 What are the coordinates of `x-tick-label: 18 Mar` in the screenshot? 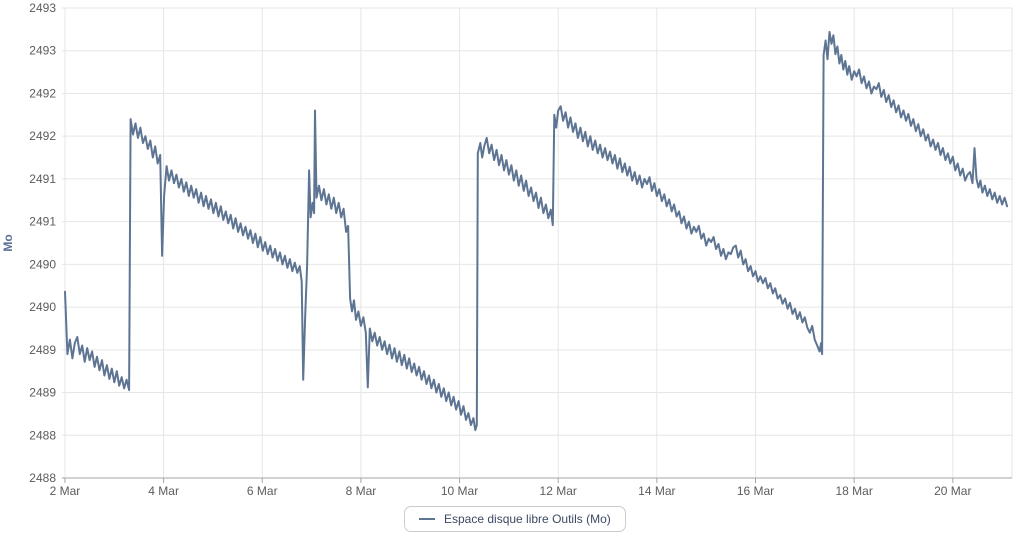 It's located at (853, 491).